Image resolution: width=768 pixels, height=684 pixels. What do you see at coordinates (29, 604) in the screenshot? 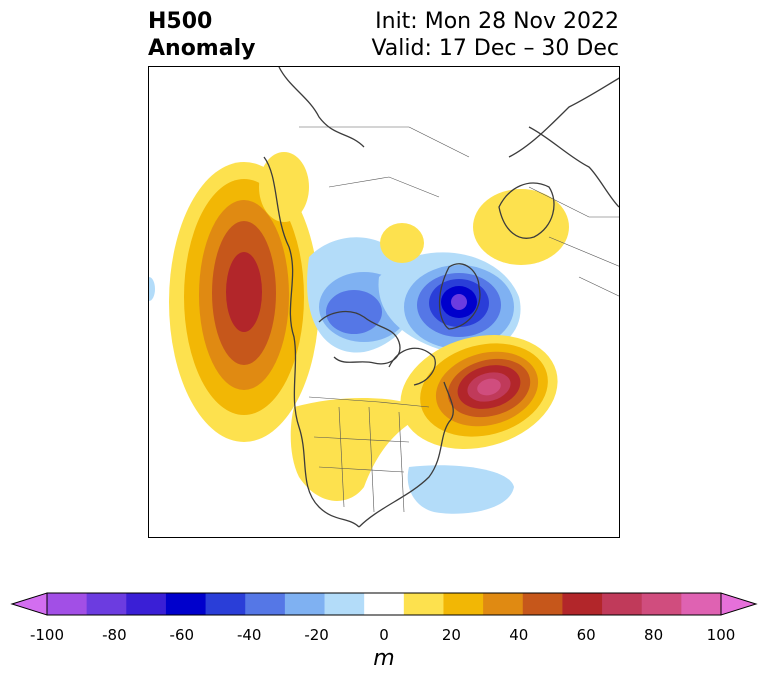
I see `colorbar-extend-min` at bounding box center [29, 604].